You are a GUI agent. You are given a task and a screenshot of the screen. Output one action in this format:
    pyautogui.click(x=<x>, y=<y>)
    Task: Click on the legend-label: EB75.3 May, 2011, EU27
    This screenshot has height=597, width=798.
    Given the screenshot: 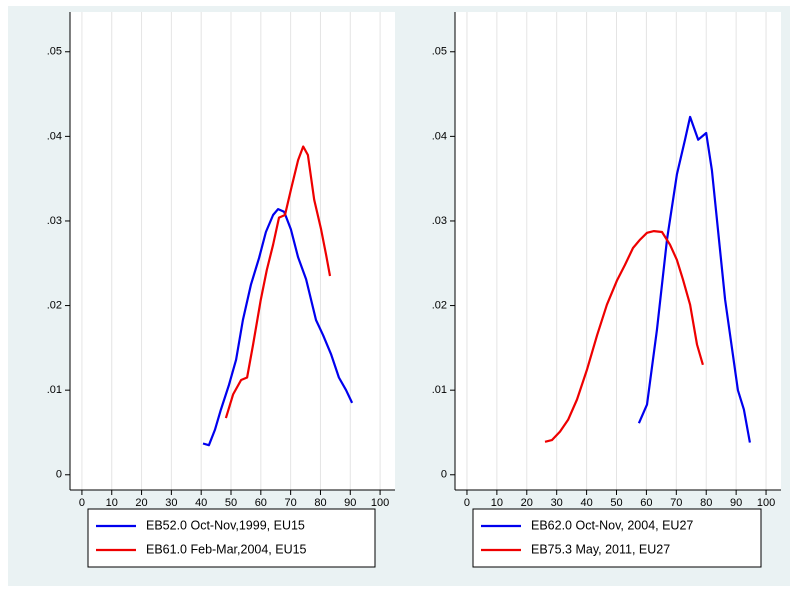 What is the action you would take?
    pyautogui.click(x=600, y=549)
    